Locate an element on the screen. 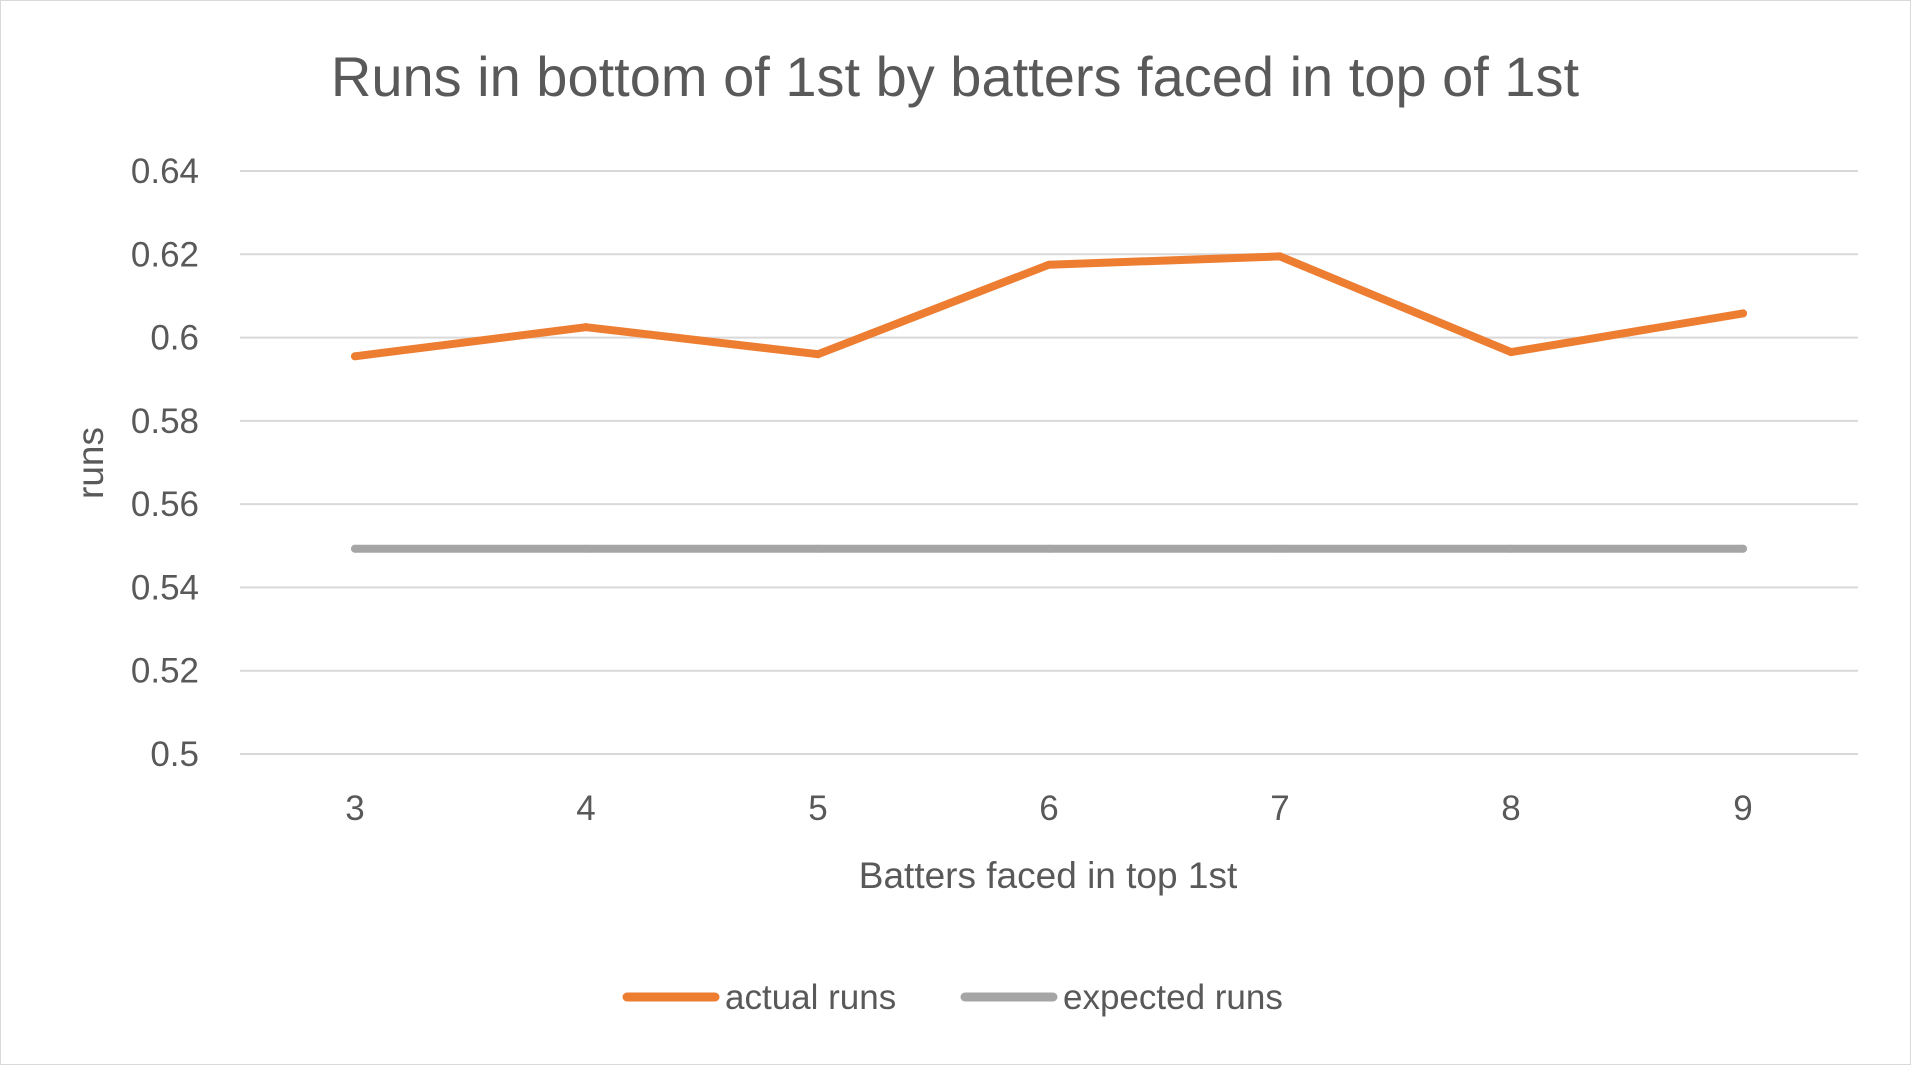 Image resolution: width=1911 pixels, height=1065 pixels. y-tick-label: 0.6 is located at coordinates (174, 338).